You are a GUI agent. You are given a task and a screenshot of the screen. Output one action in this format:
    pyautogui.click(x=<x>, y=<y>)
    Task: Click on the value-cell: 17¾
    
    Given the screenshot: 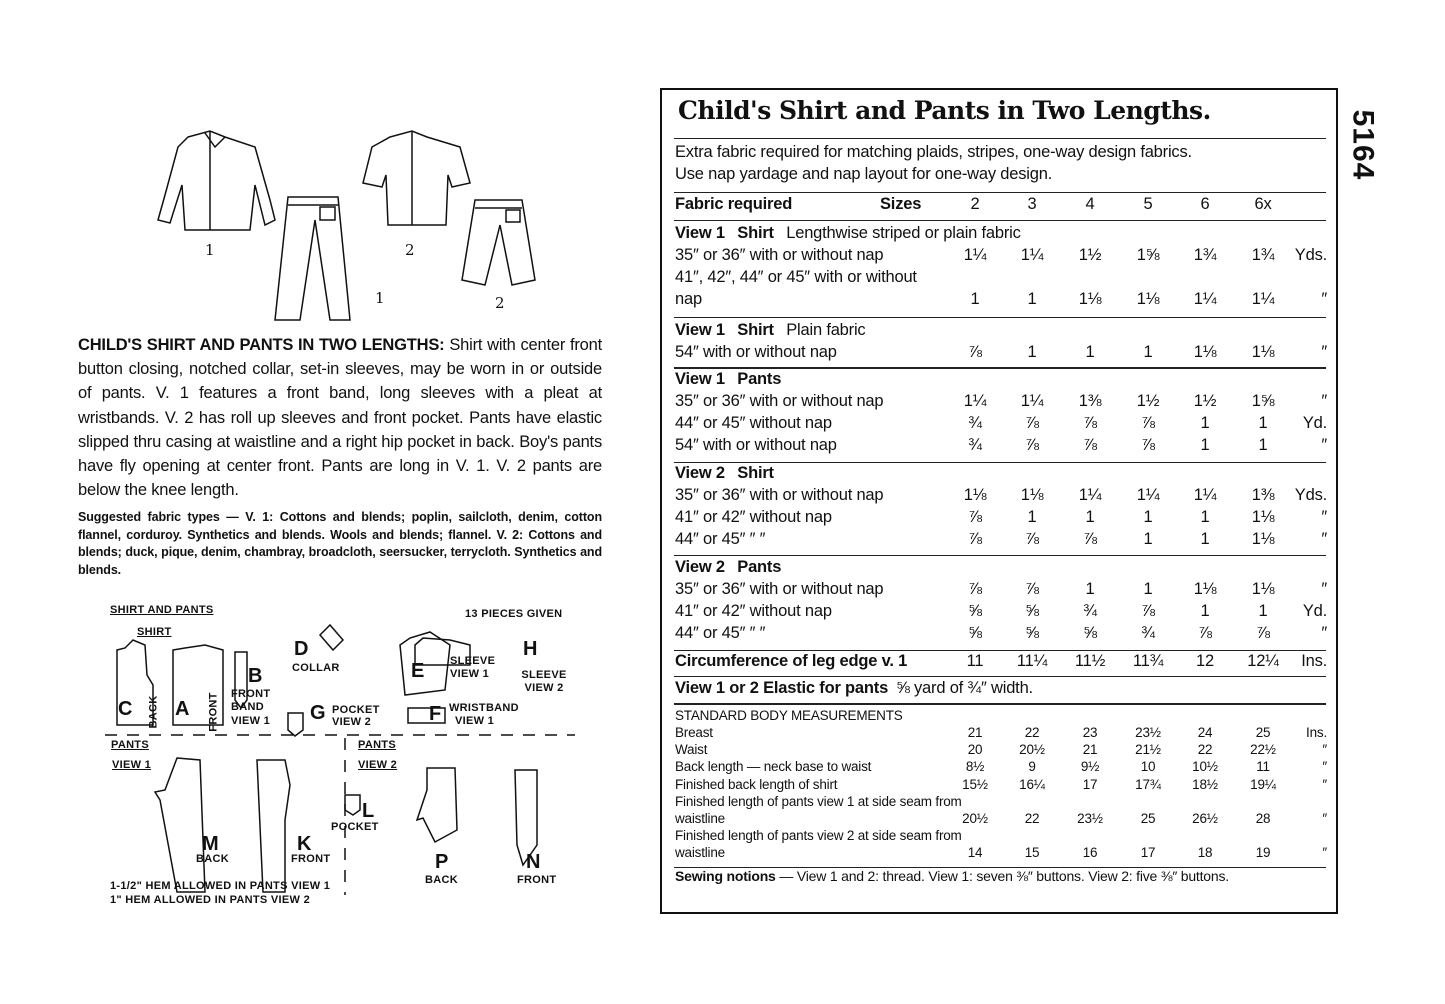 What is the action you would take?
    pyautogui.click(x=1148, y=784)
    